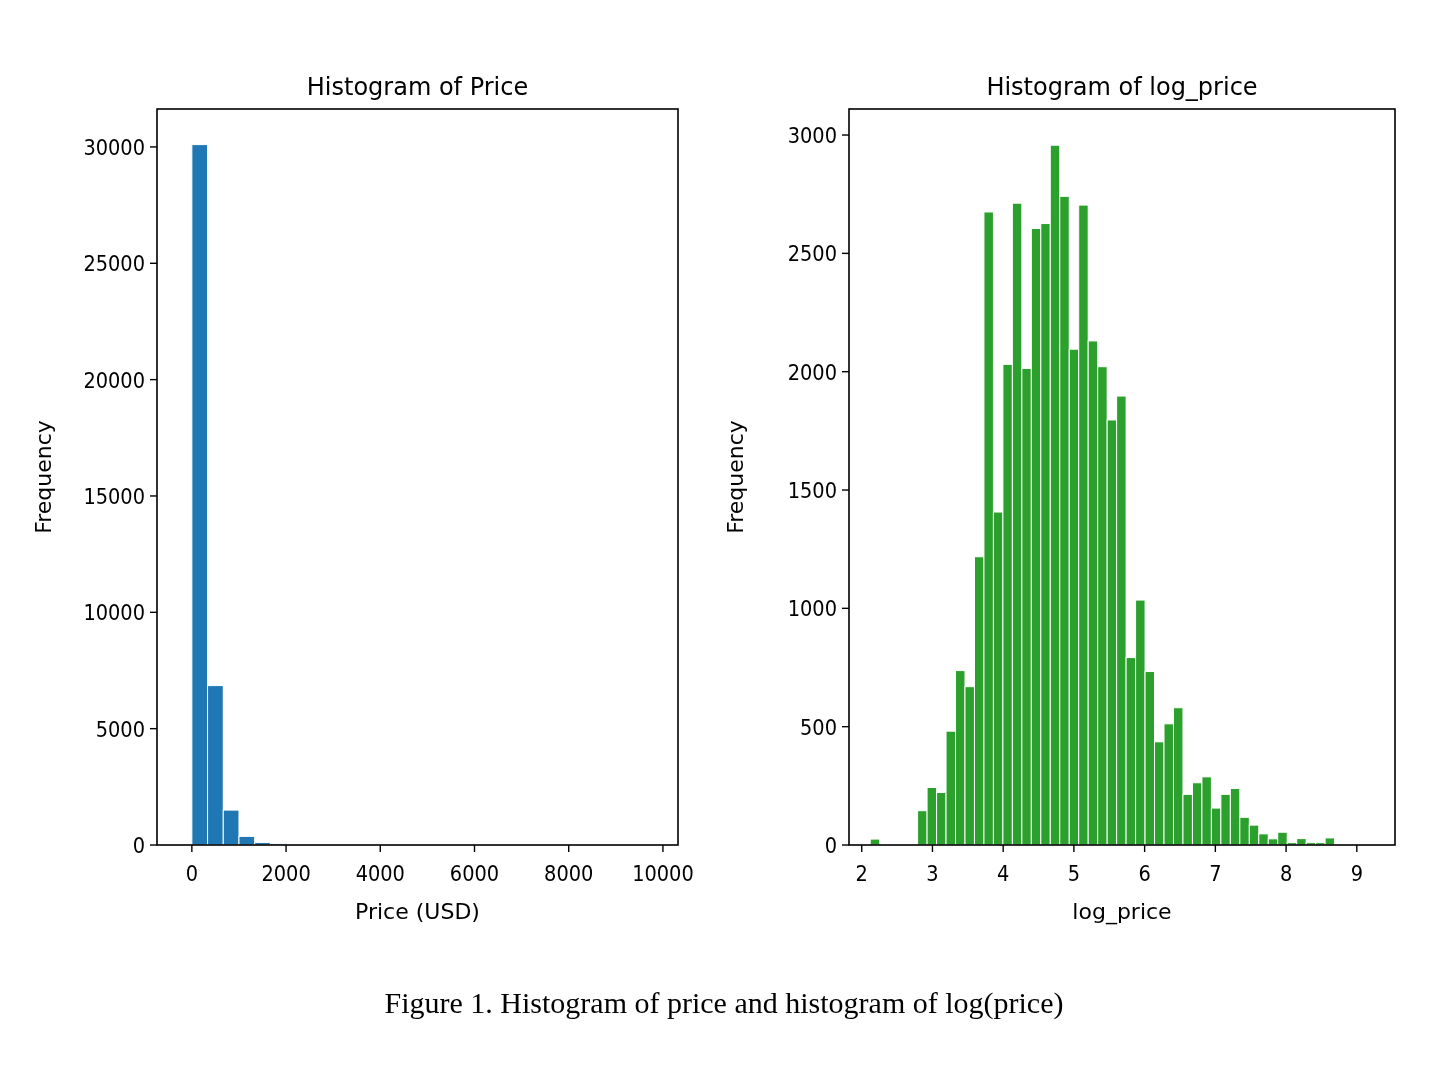  What do you see at coordinates (812, 135) in the screenshot?
I see `y-tick-label: 3000` at bounding box center [812, 135].